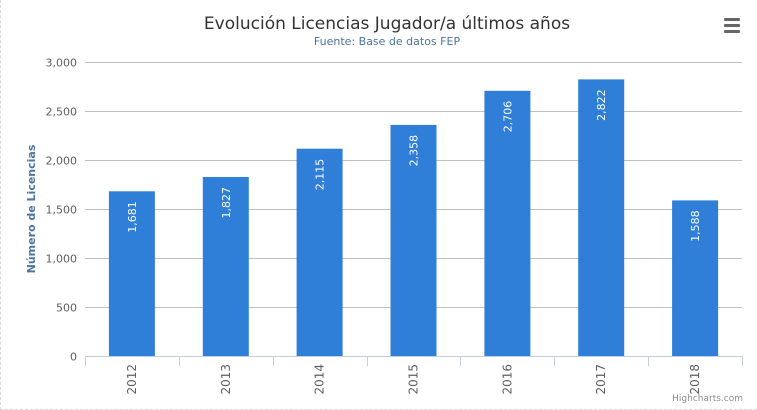 This screenshot has width=757, height=410. What do you see at coordinates (62, 161) in the screenshot?
I see `y-tick-label: 2,000` at bounding box center [62, 161].